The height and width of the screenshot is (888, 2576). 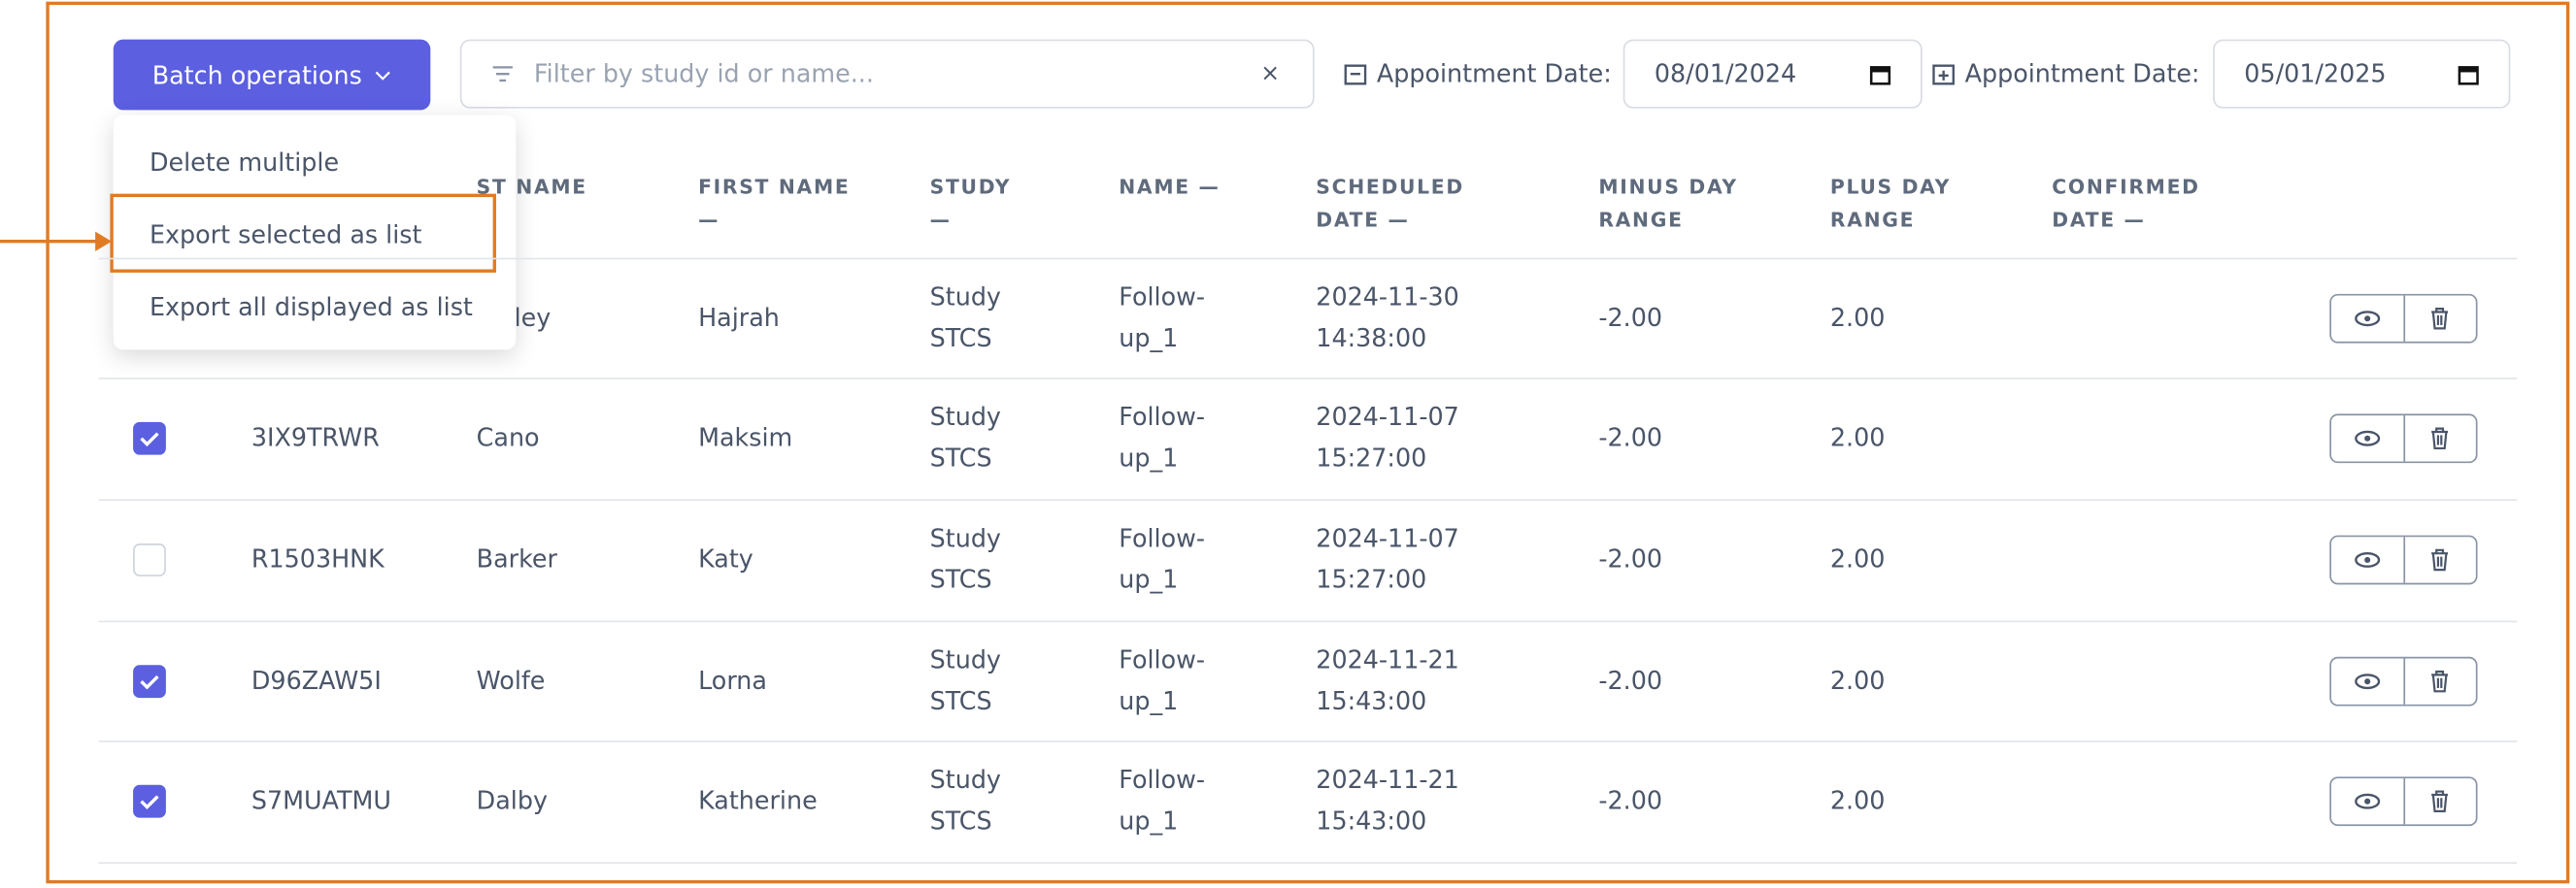 What do you see at coordinates (245, 163) in the screenshot?
I see `menu-item: Delete multiple` at bounding box center [245, 163].